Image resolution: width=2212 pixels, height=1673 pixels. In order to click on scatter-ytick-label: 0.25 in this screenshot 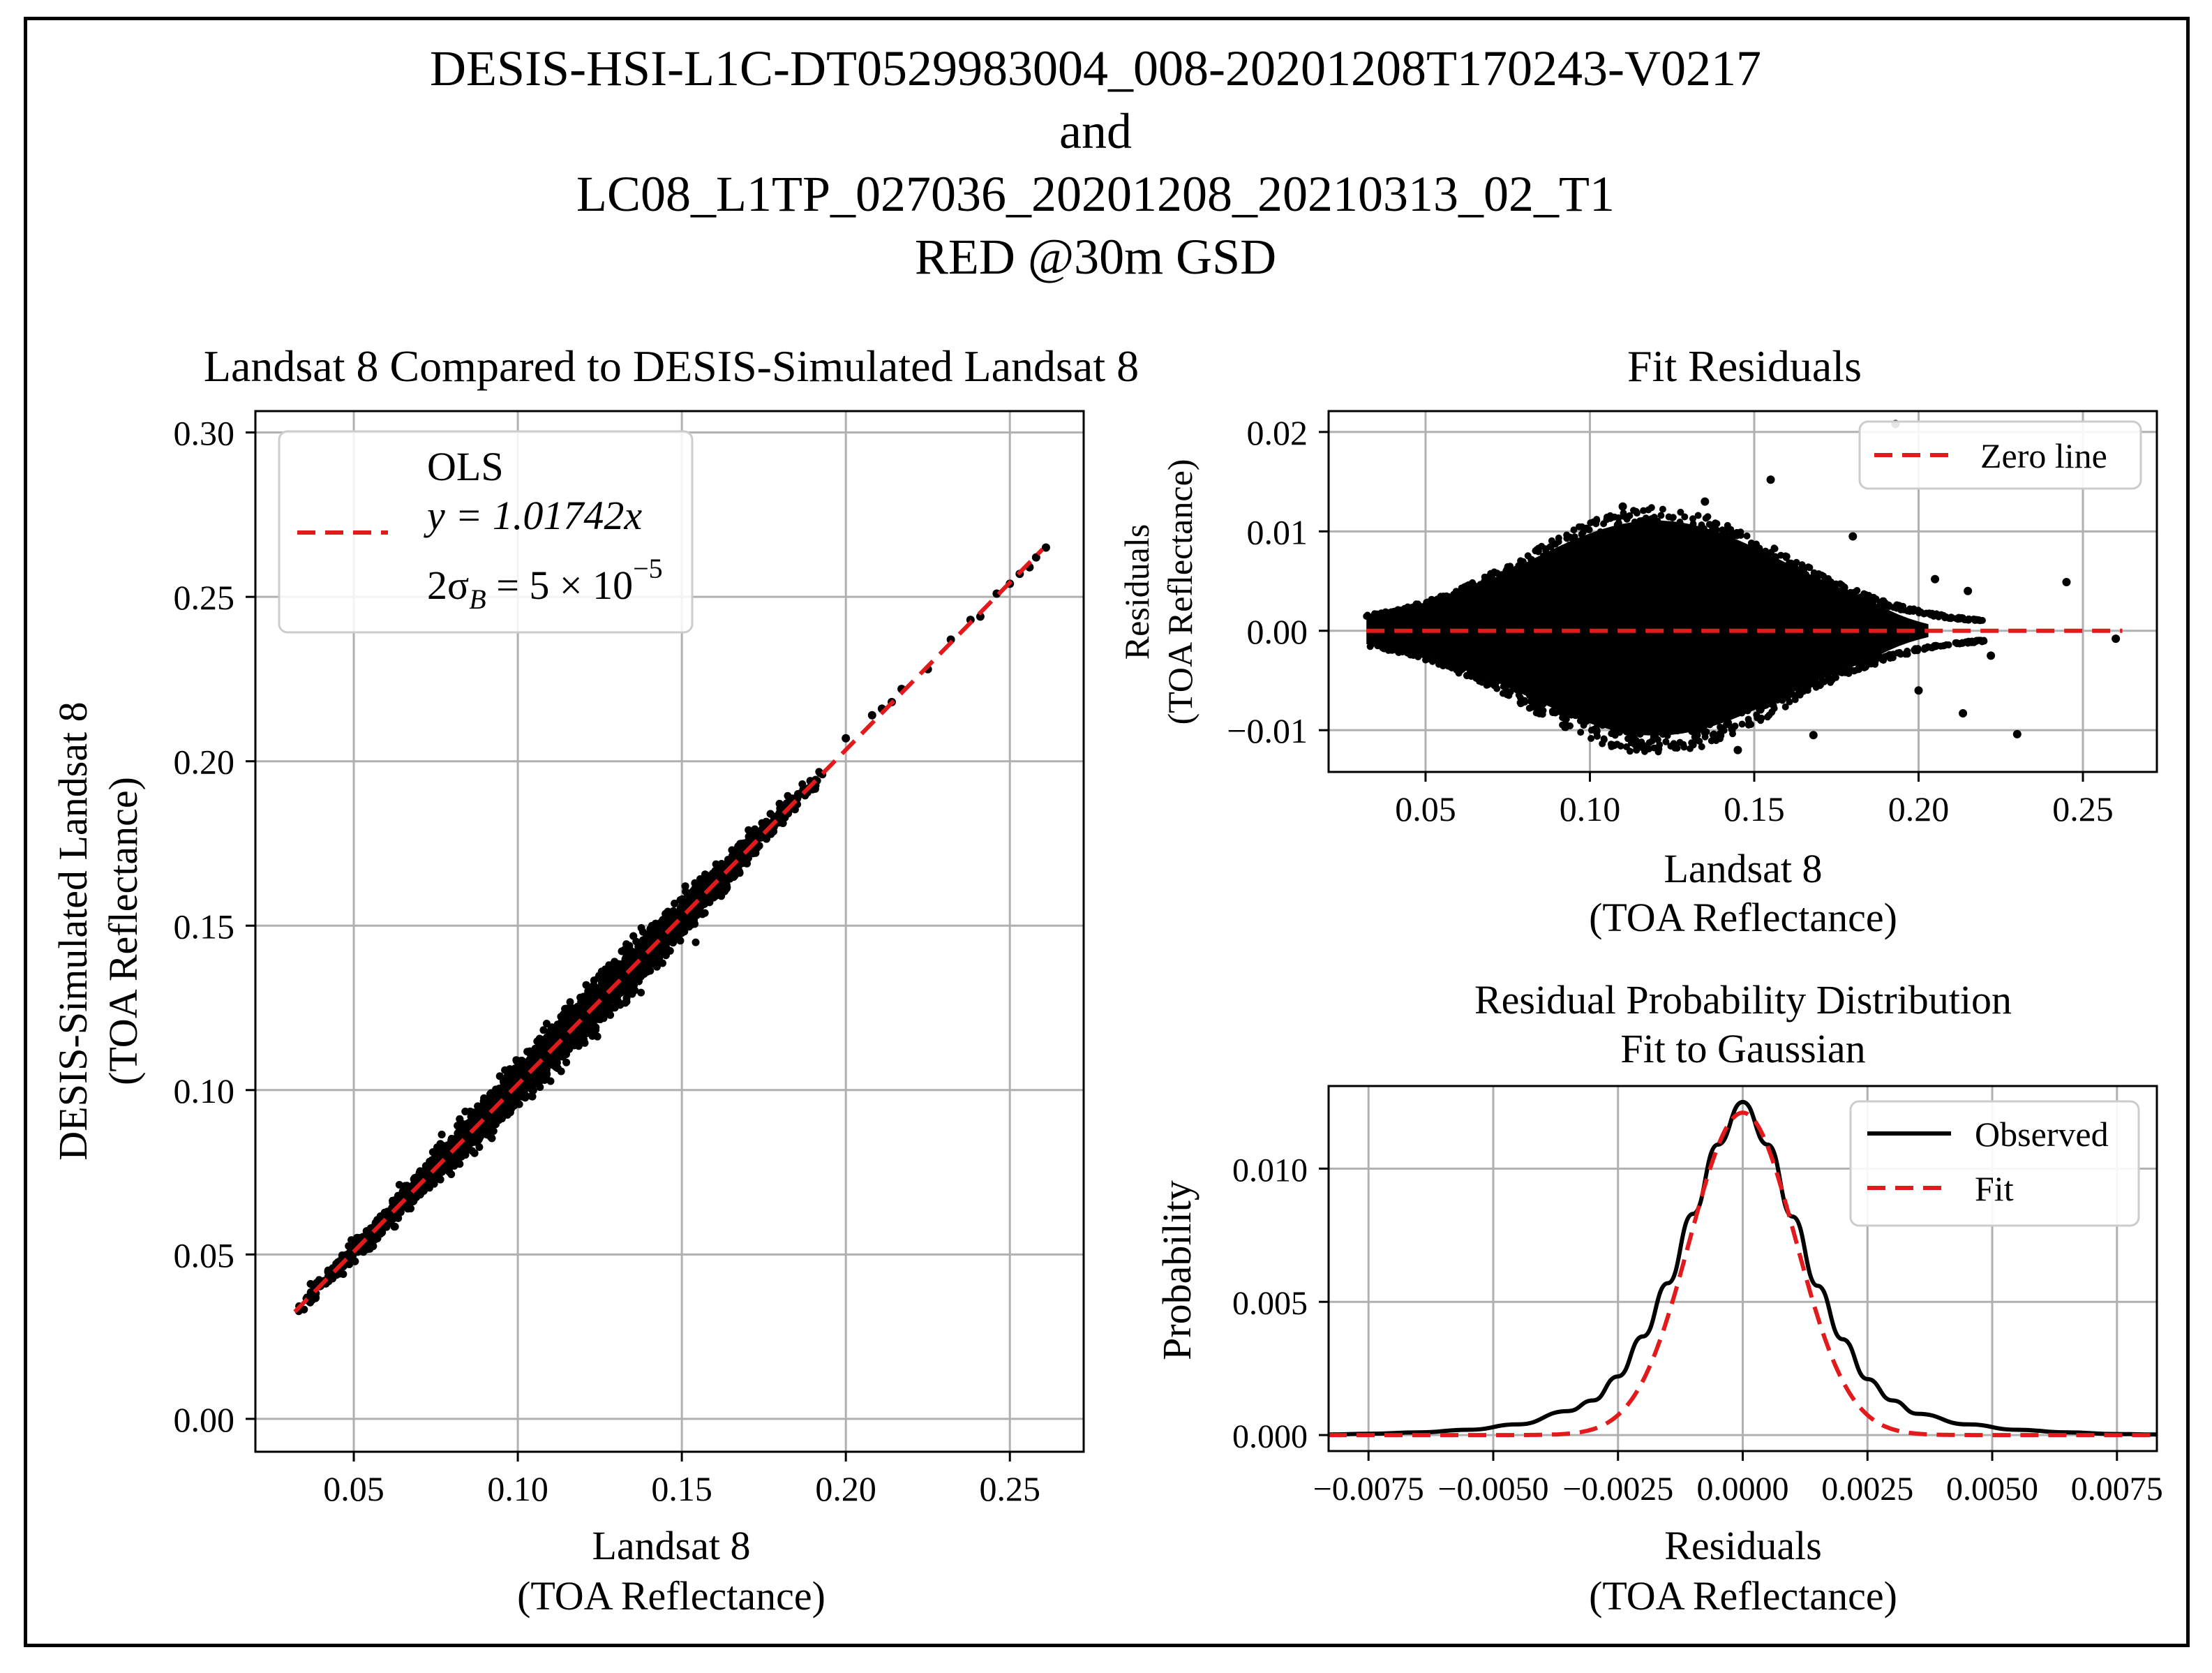, I will do `click(204, 597)`.